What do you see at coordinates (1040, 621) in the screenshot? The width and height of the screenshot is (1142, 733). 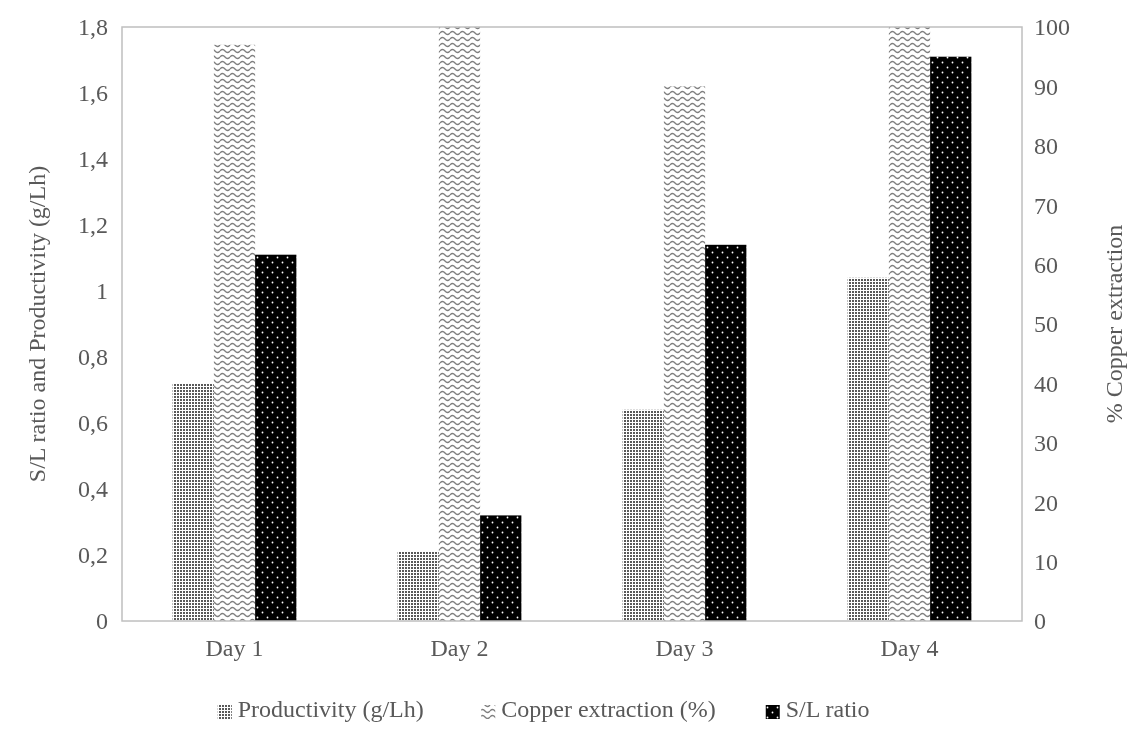 I see `y2-tick-label: 0` at bounding box center [1040, 621].